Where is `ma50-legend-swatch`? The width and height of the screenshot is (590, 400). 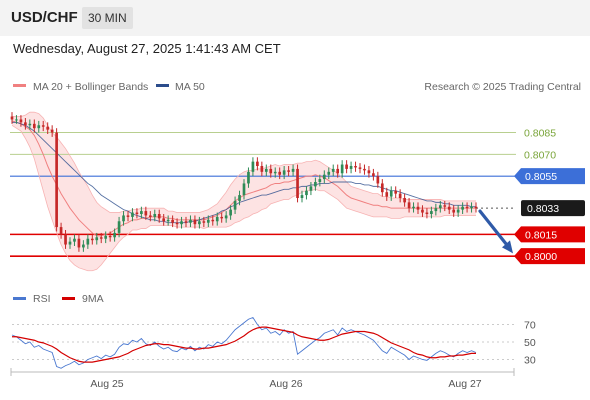 ma50-legend-swatch is located at coordinates (162, 85).